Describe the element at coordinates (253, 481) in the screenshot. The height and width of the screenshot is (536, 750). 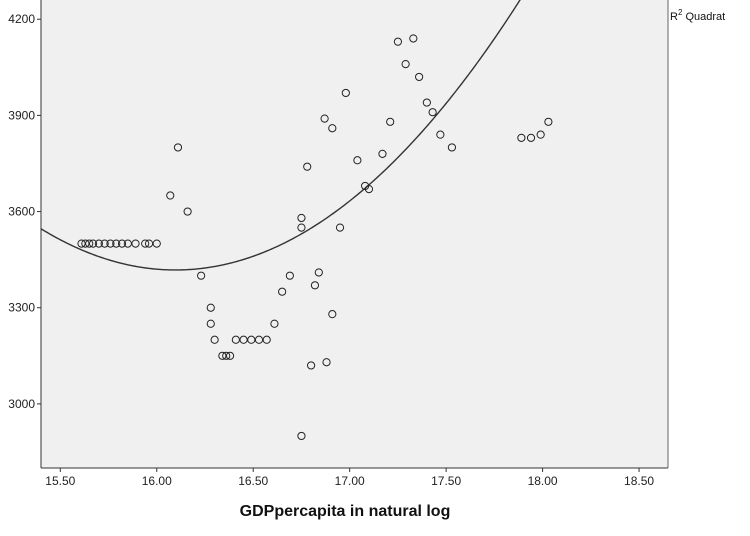
I see `x-tick-label: 16.50` at that location.